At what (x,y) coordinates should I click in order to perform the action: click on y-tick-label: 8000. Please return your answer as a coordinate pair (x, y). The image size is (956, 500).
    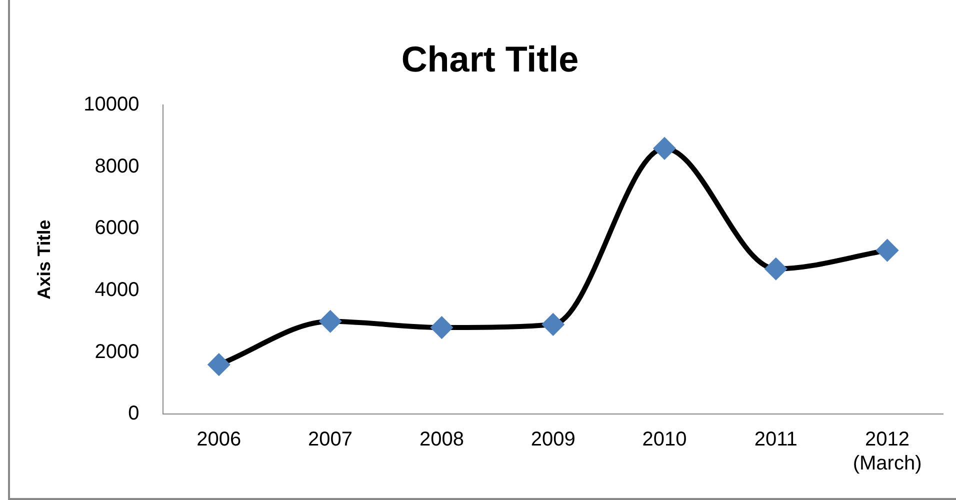
    Looking at the image, I should click on (117, 166).